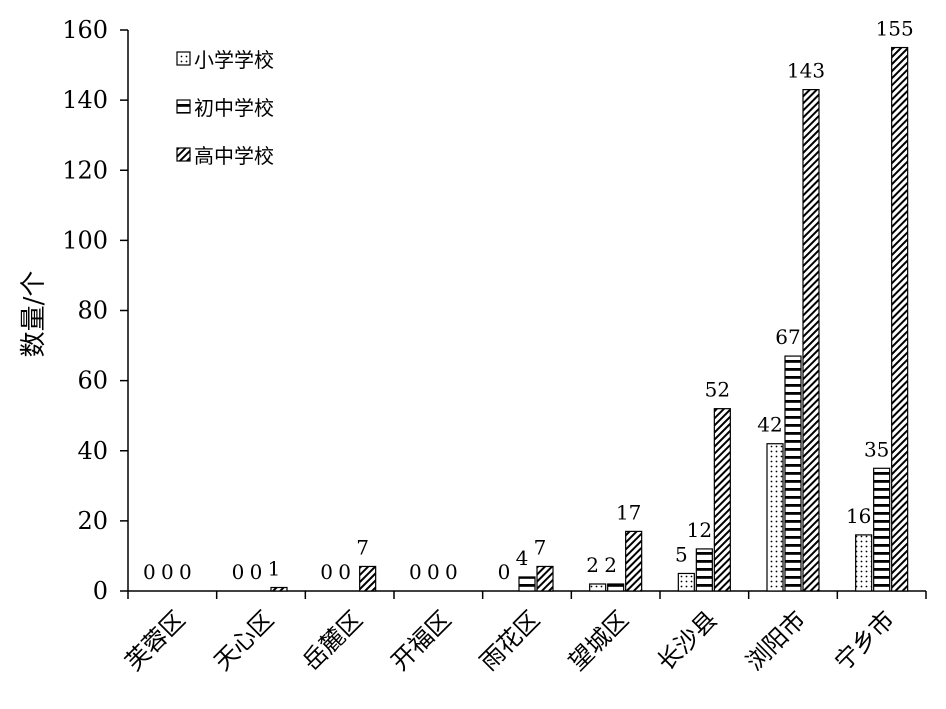 The height and width of the screenshot is (709, 946). I want to click on data-label: 1, so click(274, 568).